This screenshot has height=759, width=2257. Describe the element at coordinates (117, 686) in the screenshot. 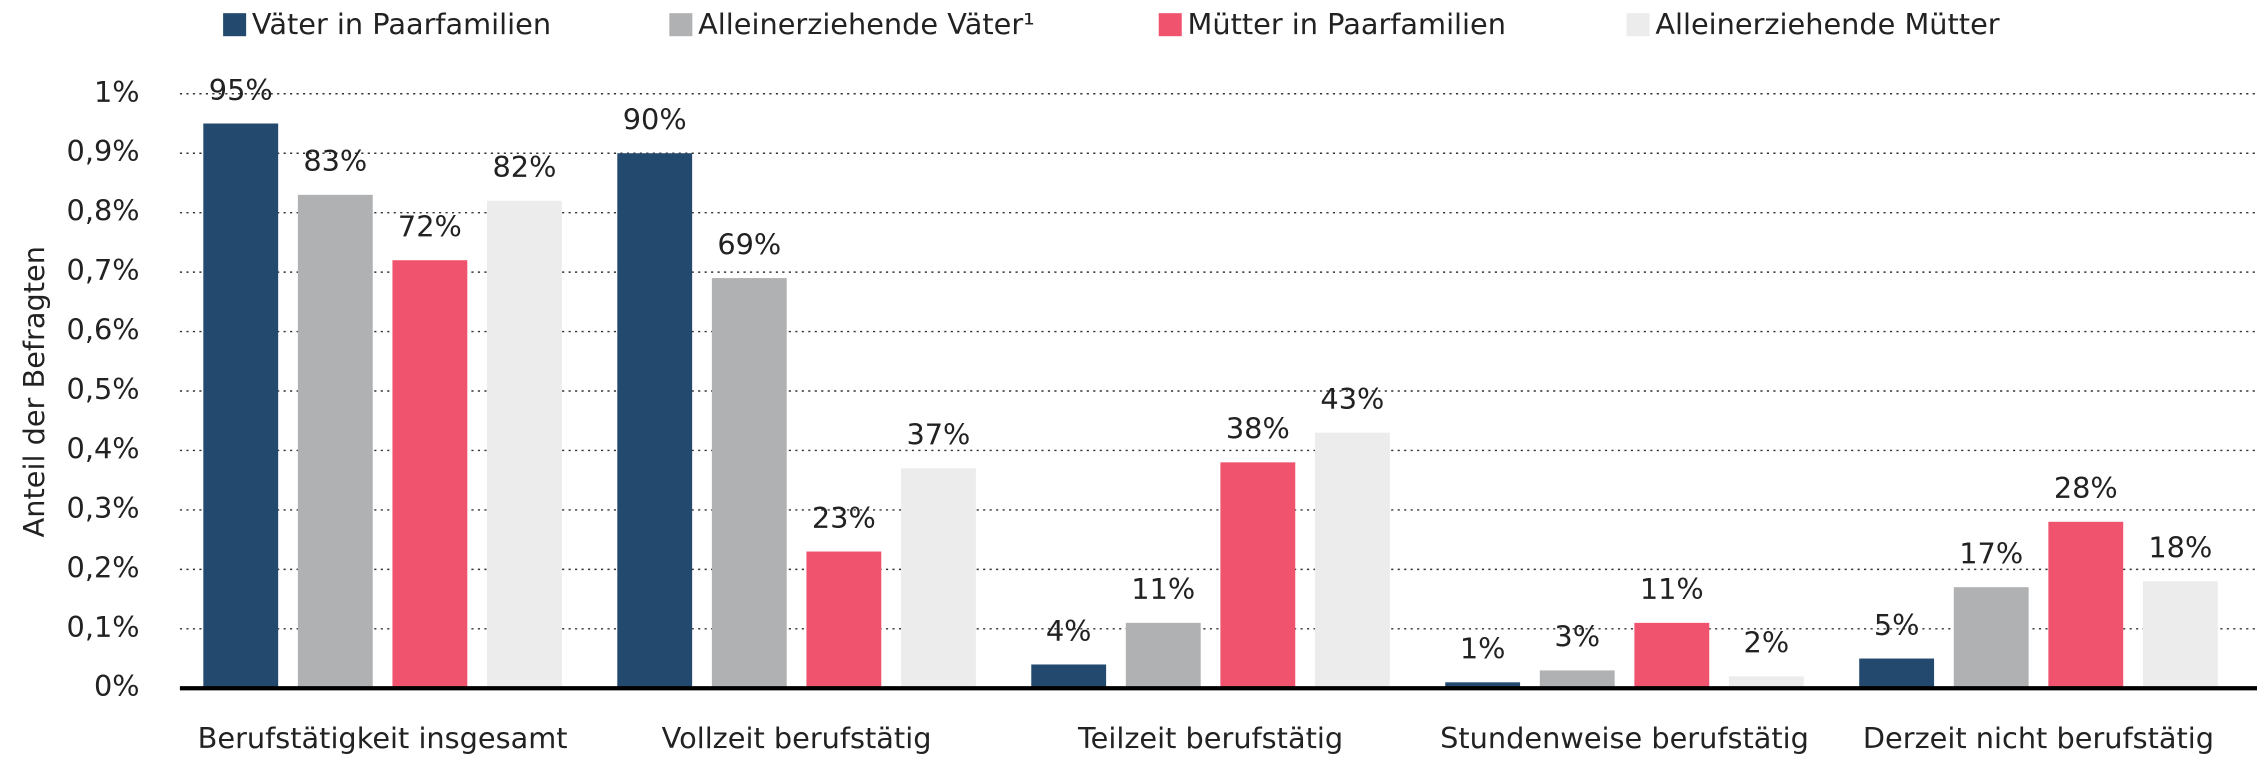

I see `y-tick-label: 0%` at that location.